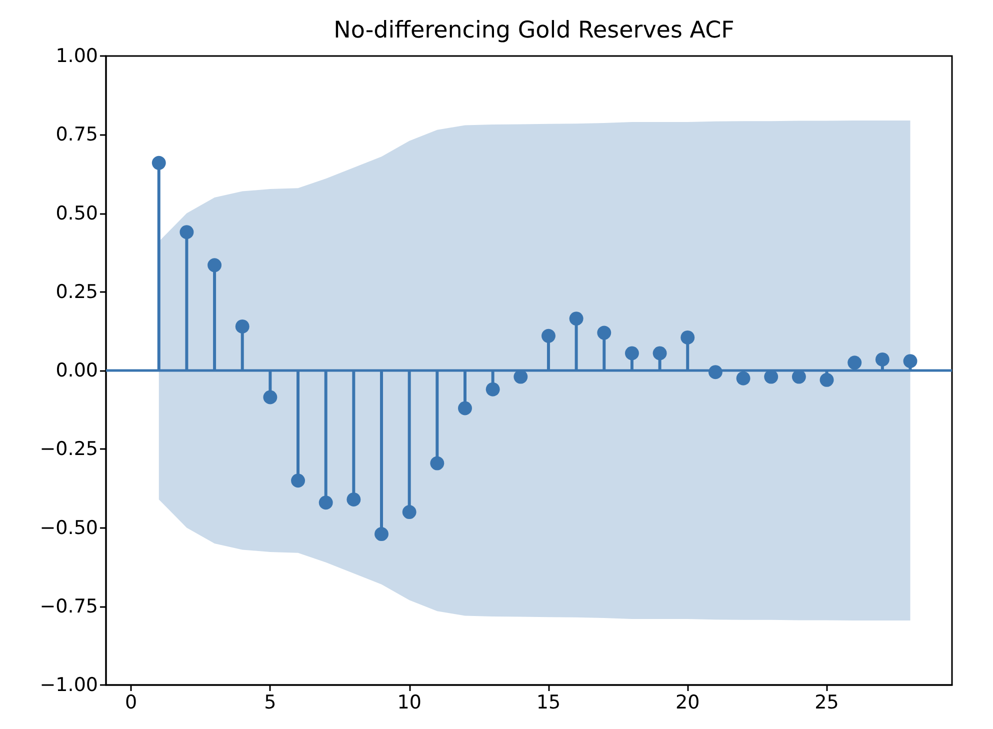  What do you see at coordinates (77, 371) in the screenshot?
I see `y-tick-label: 0.00` at bounding box center [77, 371].